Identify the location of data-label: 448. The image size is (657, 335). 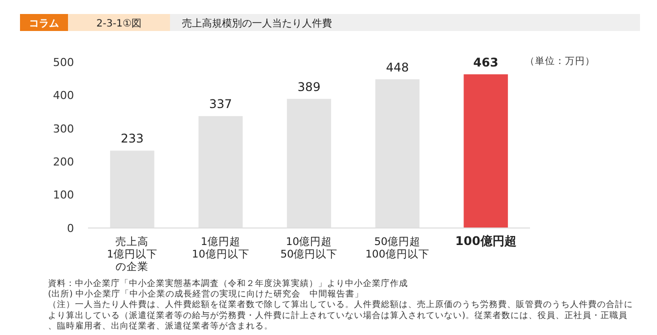
(397, 67).